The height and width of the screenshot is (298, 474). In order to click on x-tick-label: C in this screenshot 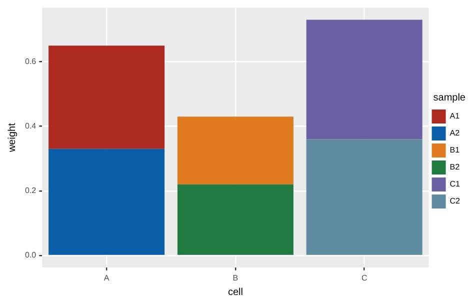, I will do `click(364, 277)`.